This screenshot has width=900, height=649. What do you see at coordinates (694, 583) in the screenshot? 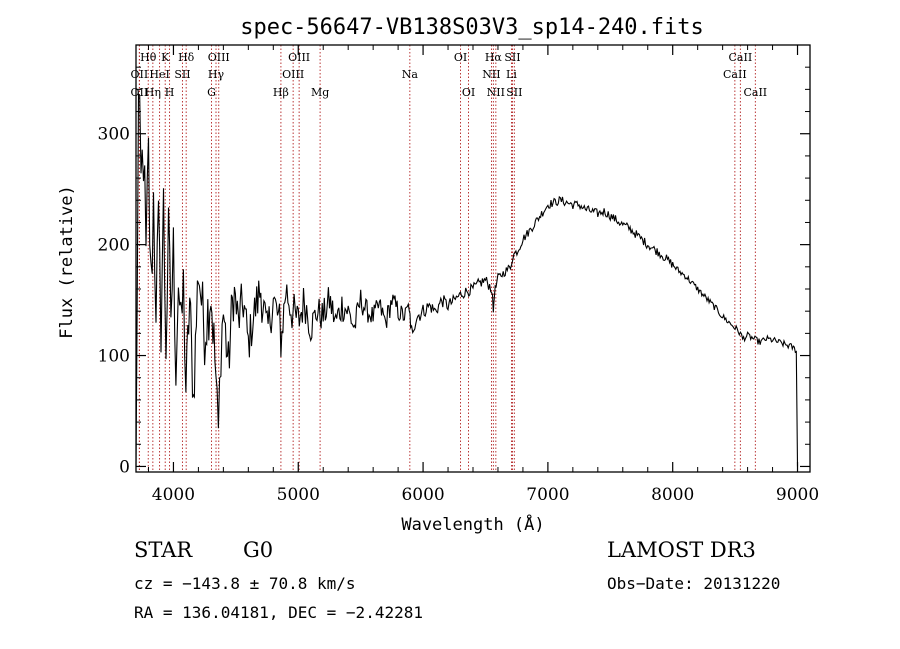
I see `observation-date: Obs−Date: 20131220` at bounding box center [694, 583].